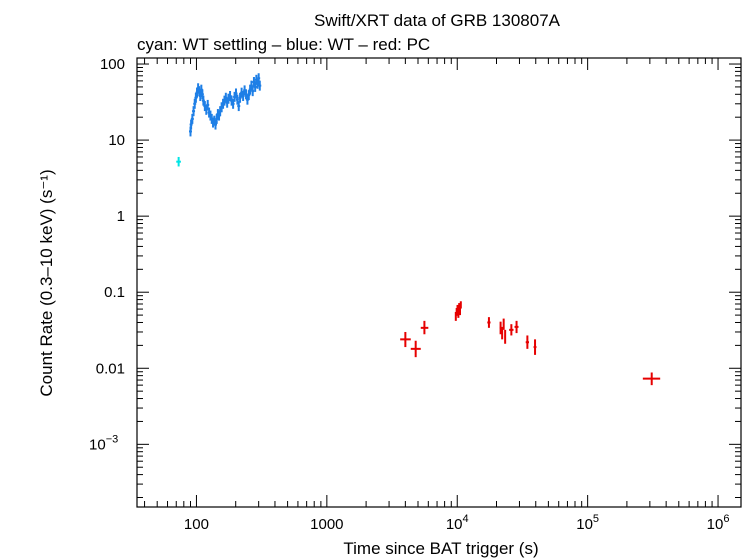 This screenshot has width=749, height=558. Describe the element at coordinates (112, 64) in the screenshot. I see `y-tick-label: 100` at that location.